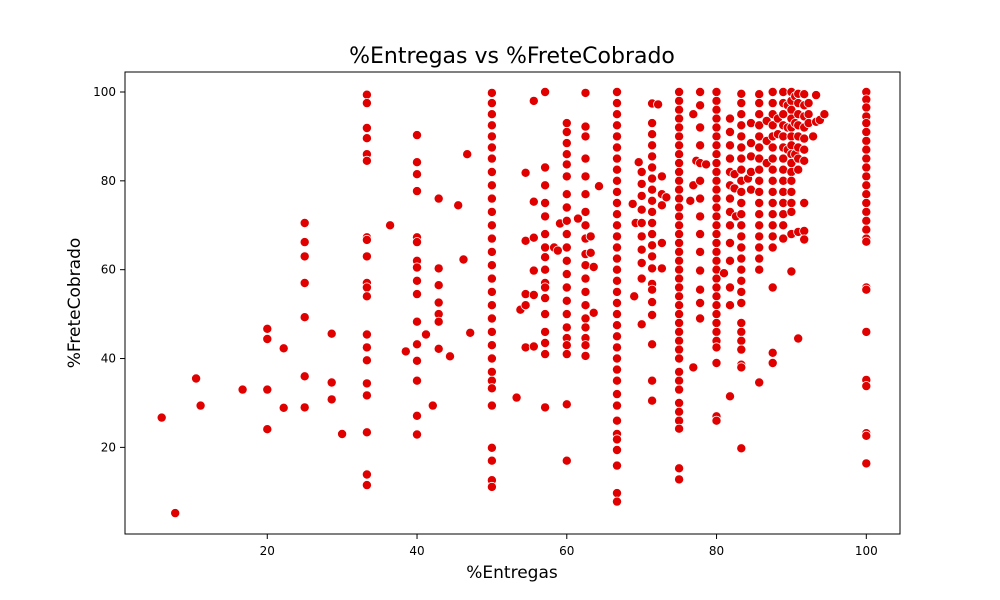  Describe the element at coordinates (512, 56) in the screenshot. I see `chart-title: %Entregas vs %FreteCobrado` at that location.